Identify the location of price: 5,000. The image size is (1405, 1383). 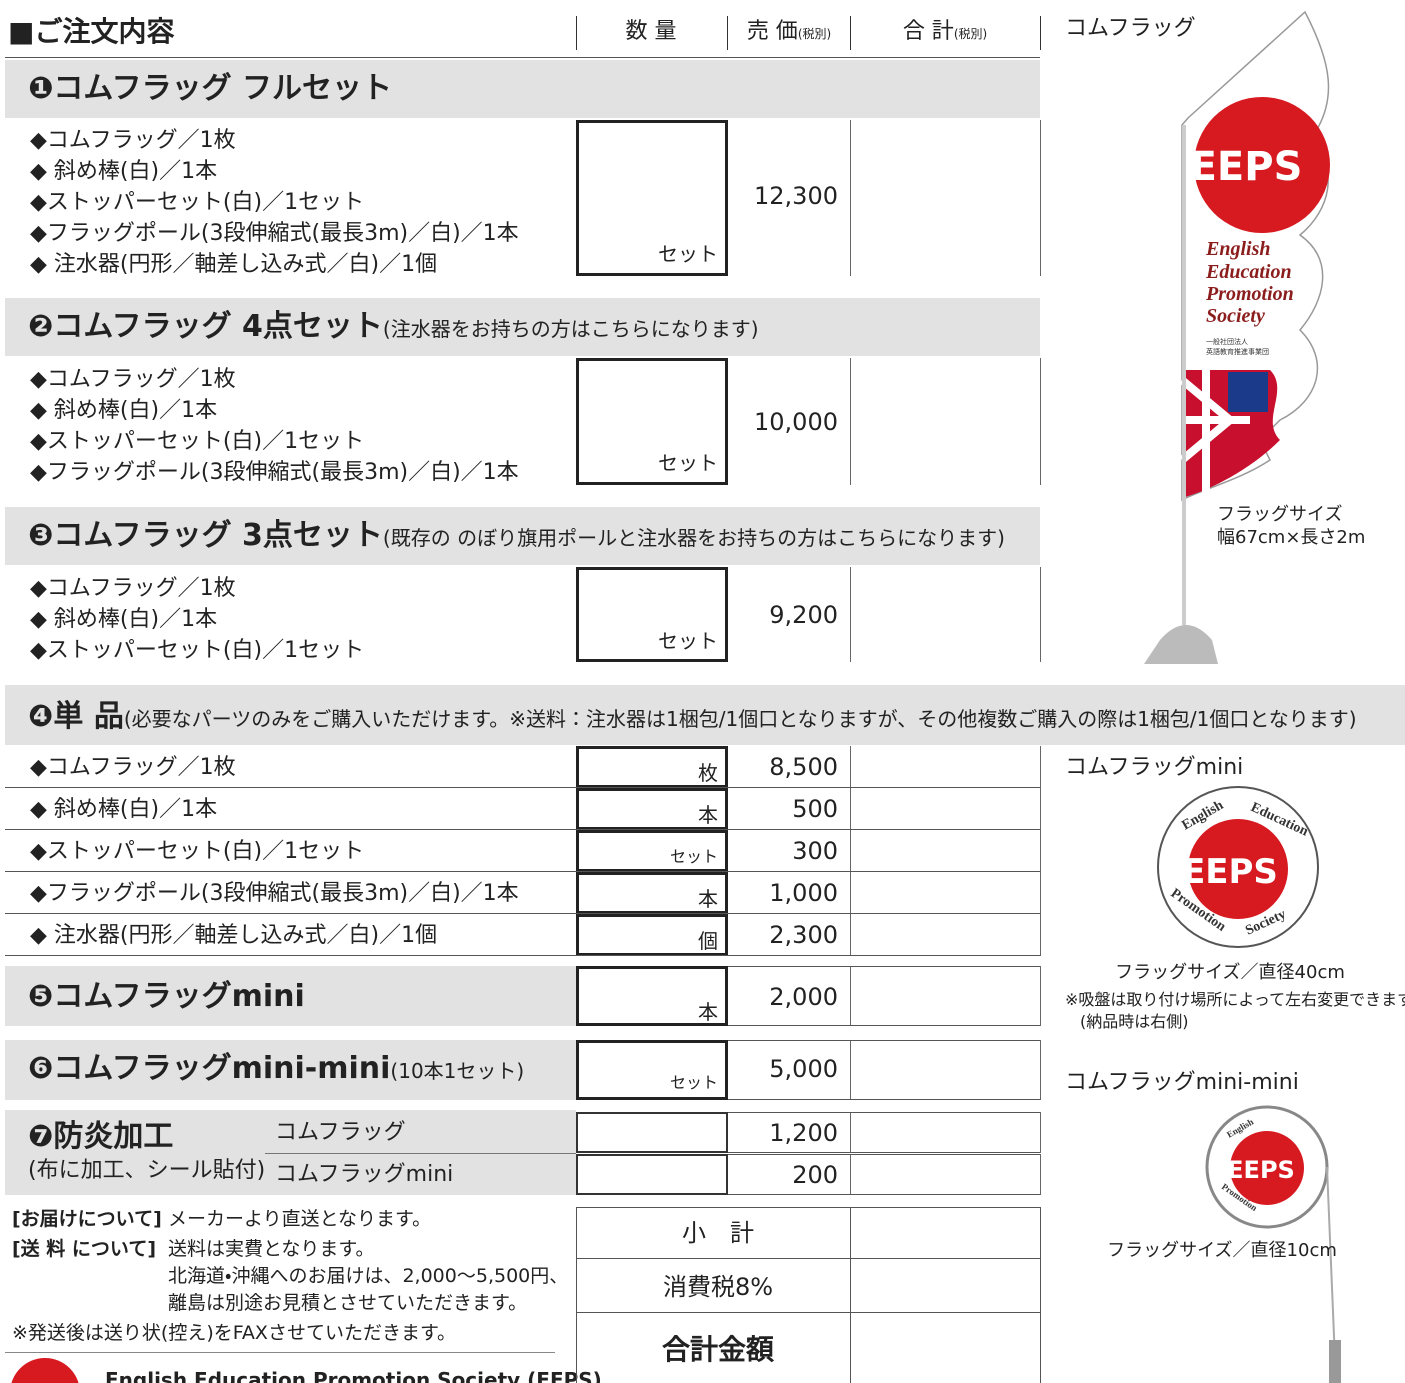
(803, 1069).